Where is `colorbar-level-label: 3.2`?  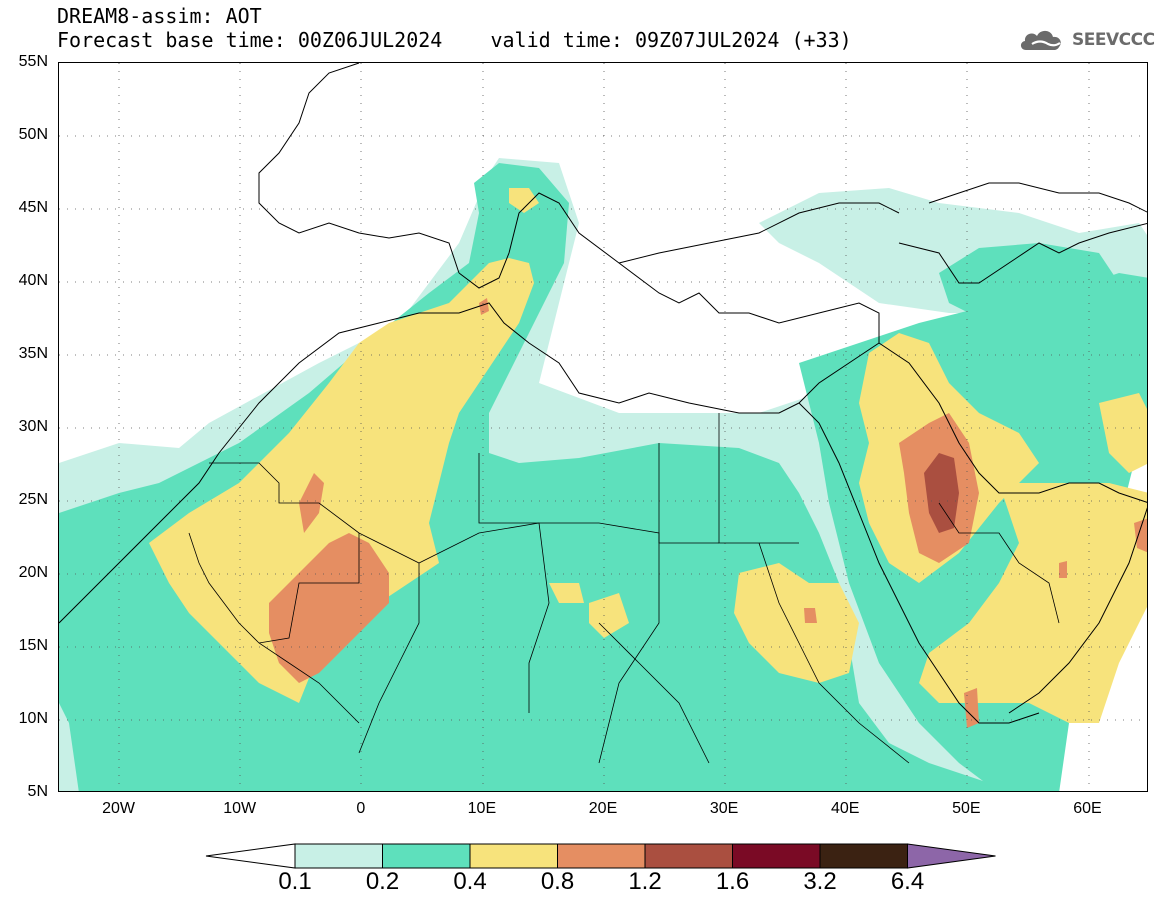 colorbar-level-label: 3.2 is located at coordinates (820, 881).